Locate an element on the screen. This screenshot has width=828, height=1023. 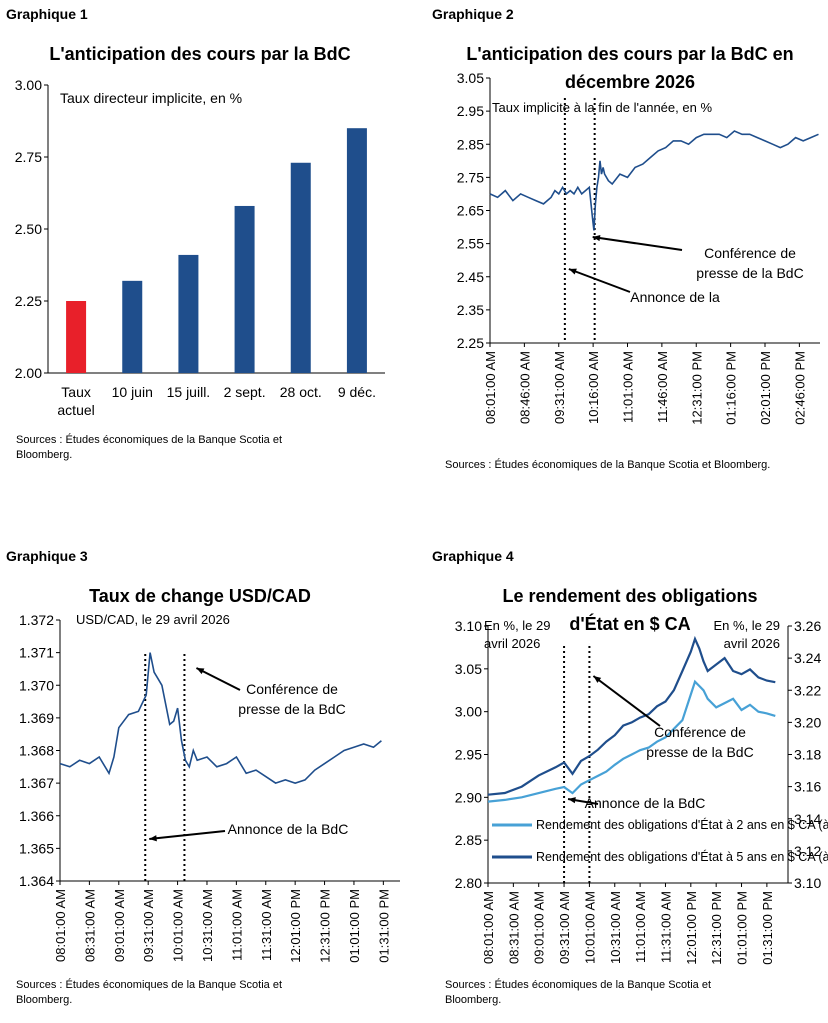
chart-title-3-line-1: Taux de change USD/CAD is located at coordinates (200, 596).